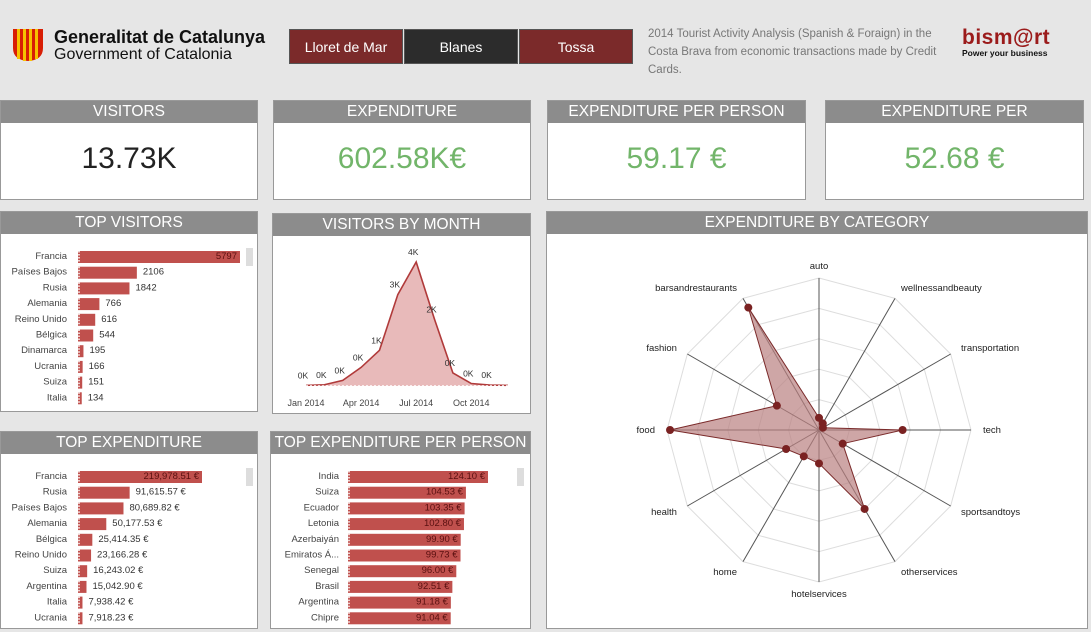 This screenshot has height=632, width=1091. I want to click on kpi-title: VISITORS, so click(129, 112).